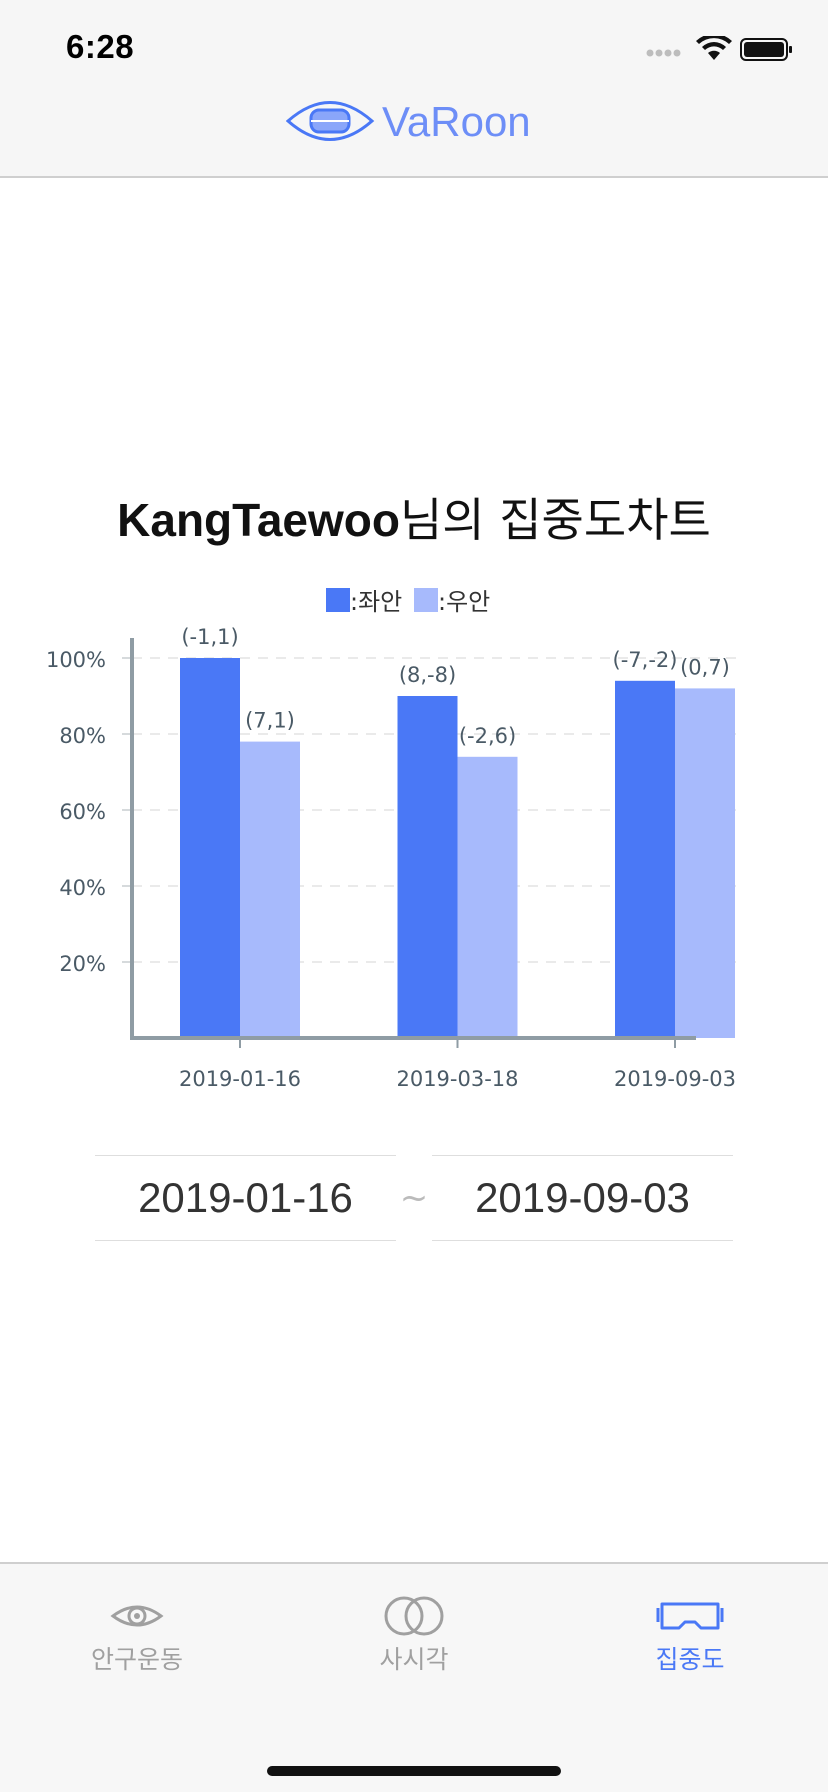  I want to click on tab-eye-exercise: 안구운동, so click(137, 1644).